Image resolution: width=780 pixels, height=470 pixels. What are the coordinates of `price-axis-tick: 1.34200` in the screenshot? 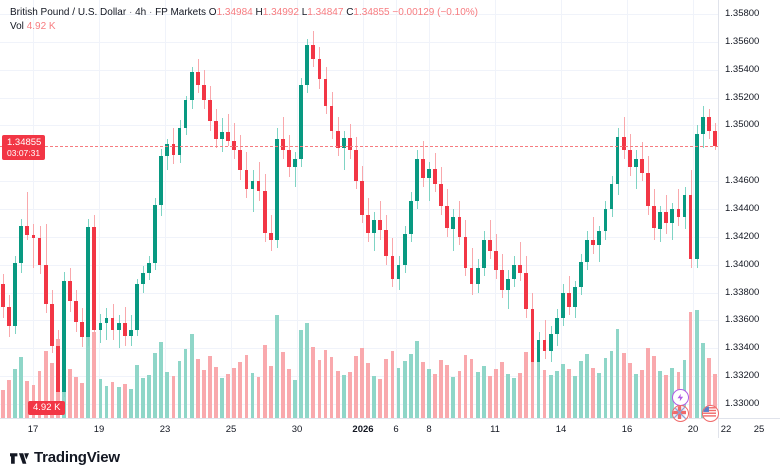 It's located at (742, 236).